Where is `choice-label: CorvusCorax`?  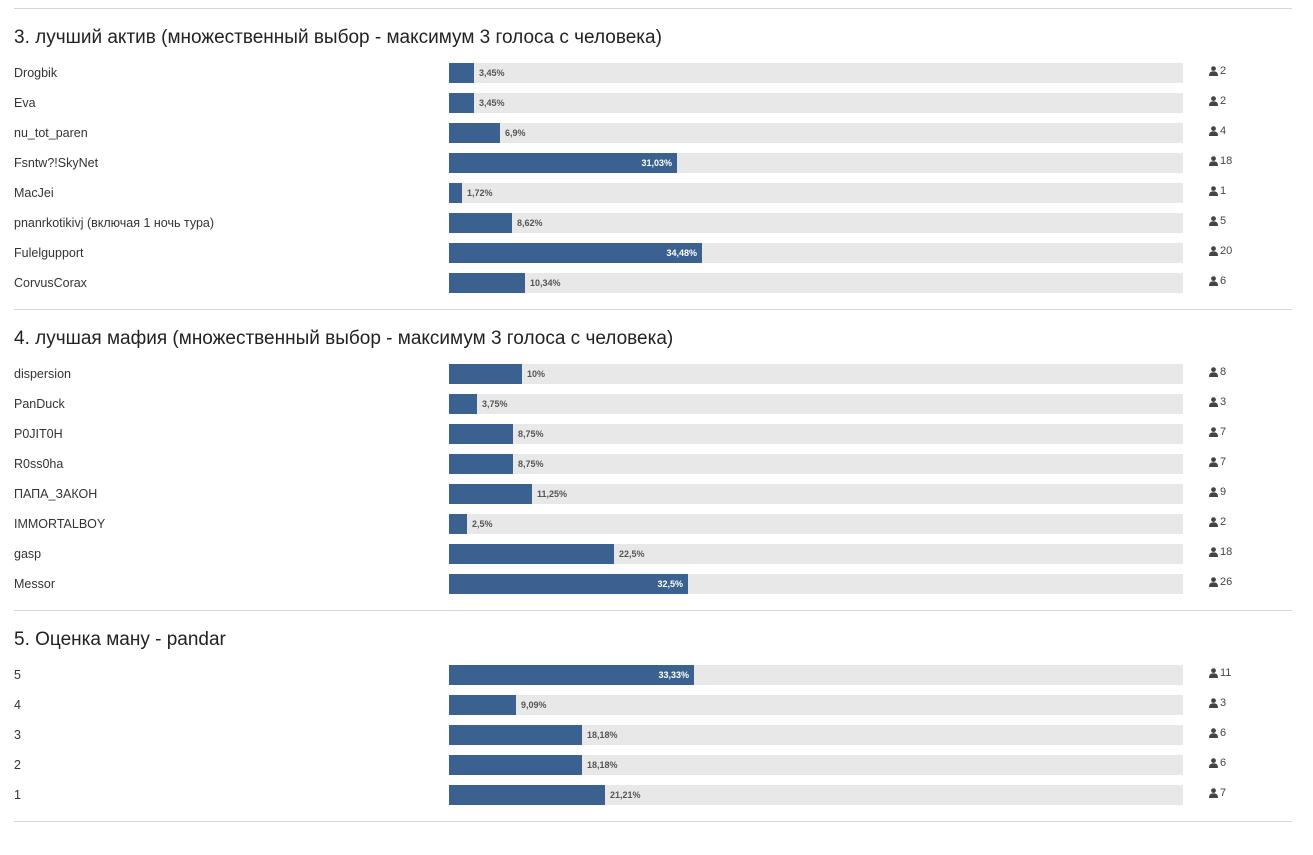 choice-label: CorvusCorax is located at coordinates (50, 283).